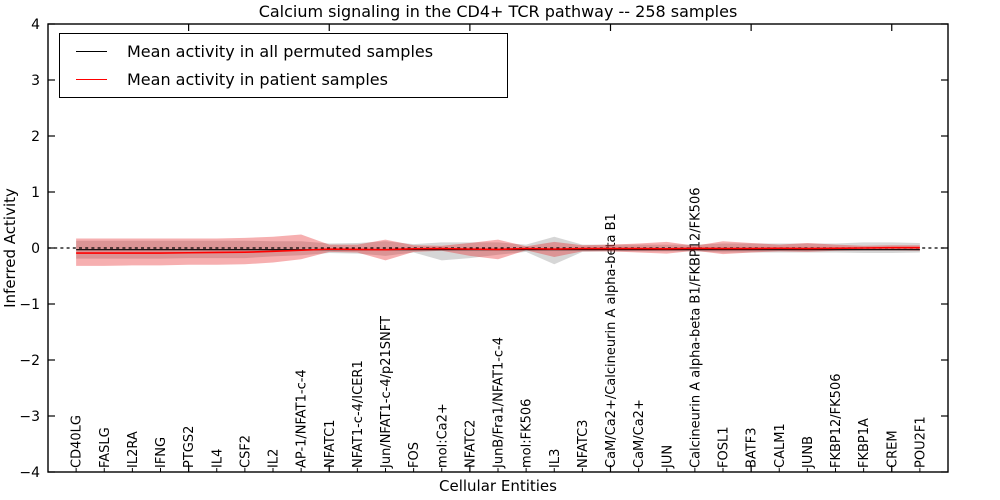 This screenshot has height=500, width=1000. Describe the element at coordinates (274, 458) in the screenshot. I see `x-tick-label: IL2` at that location.